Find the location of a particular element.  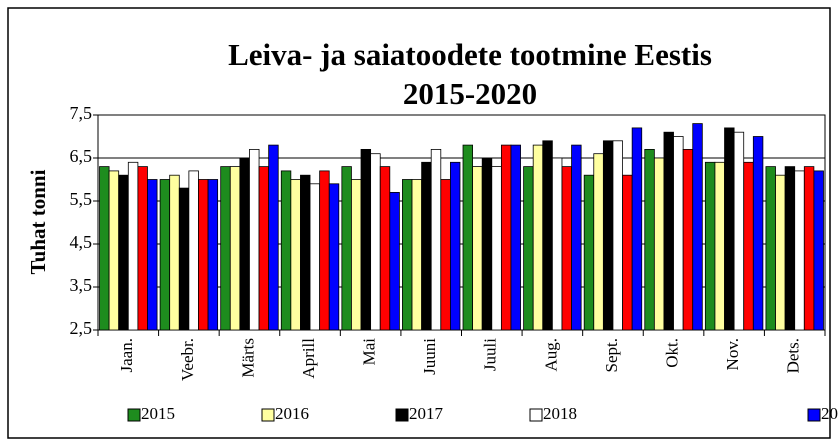

x-tick-label: Okt. is located at coordinates (671, 353).